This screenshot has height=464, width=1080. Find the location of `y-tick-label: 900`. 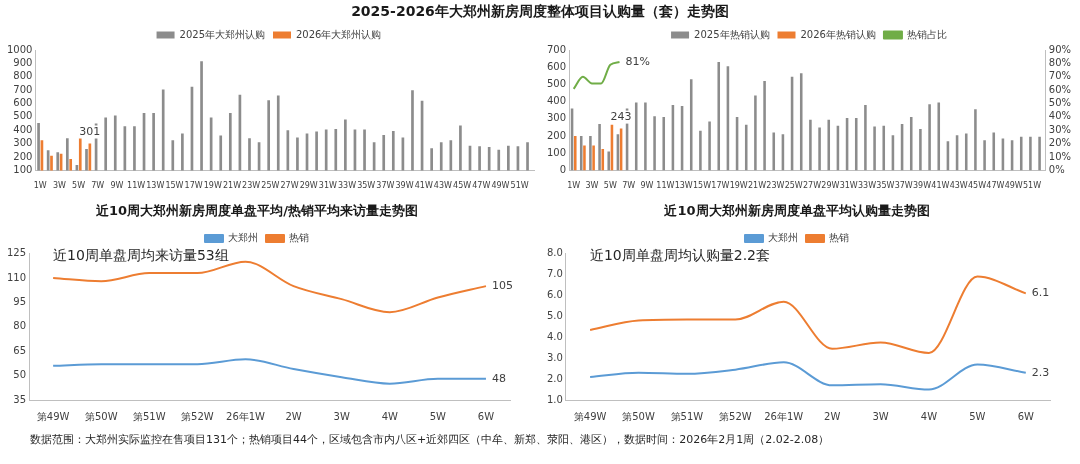

y-tick-label: 900 is located at coordinates (23, 62).